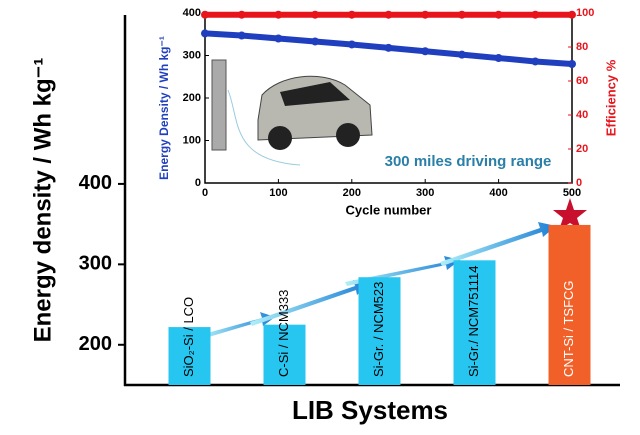  What do you see at coordinates (278, 193) in the screenshot?
I see `x-tick-label: 100` at bounding box center [278, 193].